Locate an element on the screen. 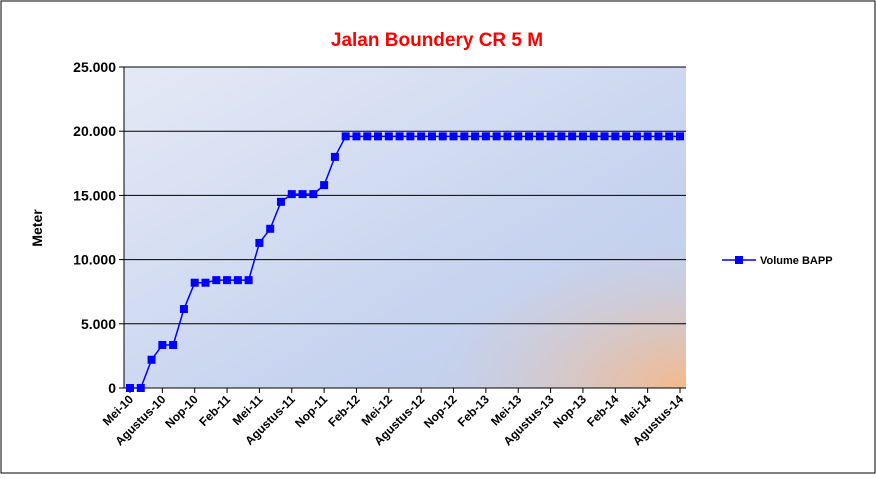  y-tick-label: 25.000 is located at coordinates (94, 67).